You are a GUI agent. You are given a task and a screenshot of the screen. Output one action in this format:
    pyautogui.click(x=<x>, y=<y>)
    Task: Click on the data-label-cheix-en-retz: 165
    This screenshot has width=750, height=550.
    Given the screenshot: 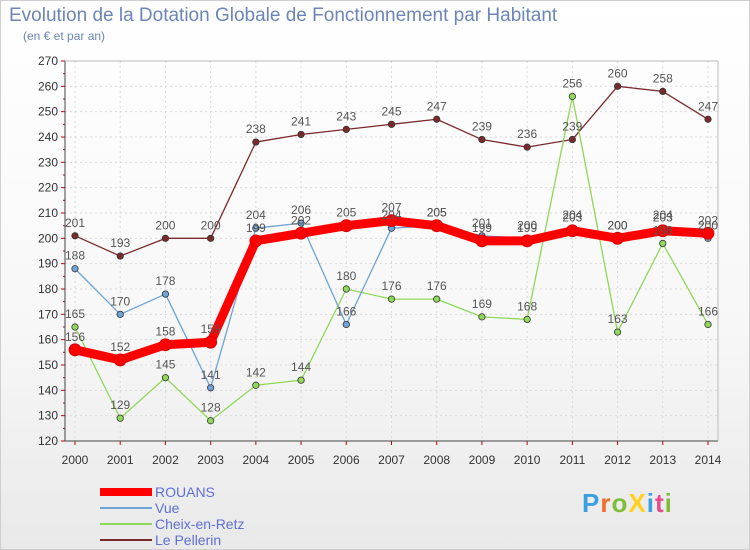 What is the action you would take?
    pyautogui.click(x=75, y=314)
    